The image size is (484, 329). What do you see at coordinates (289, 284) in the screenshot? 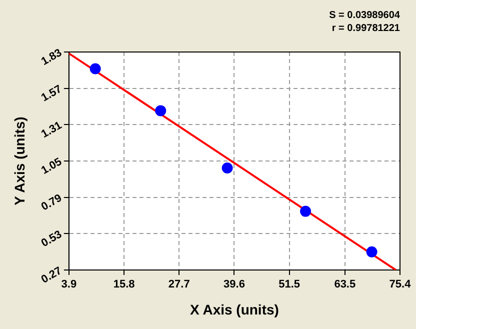
I see `x-tick-label: 51.5` at bounding box center [289, 284].